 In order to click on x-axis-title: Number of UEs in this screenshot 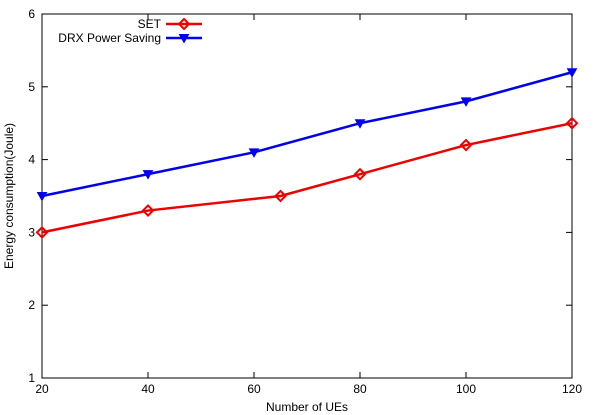, I will do `click(307, 407)`.